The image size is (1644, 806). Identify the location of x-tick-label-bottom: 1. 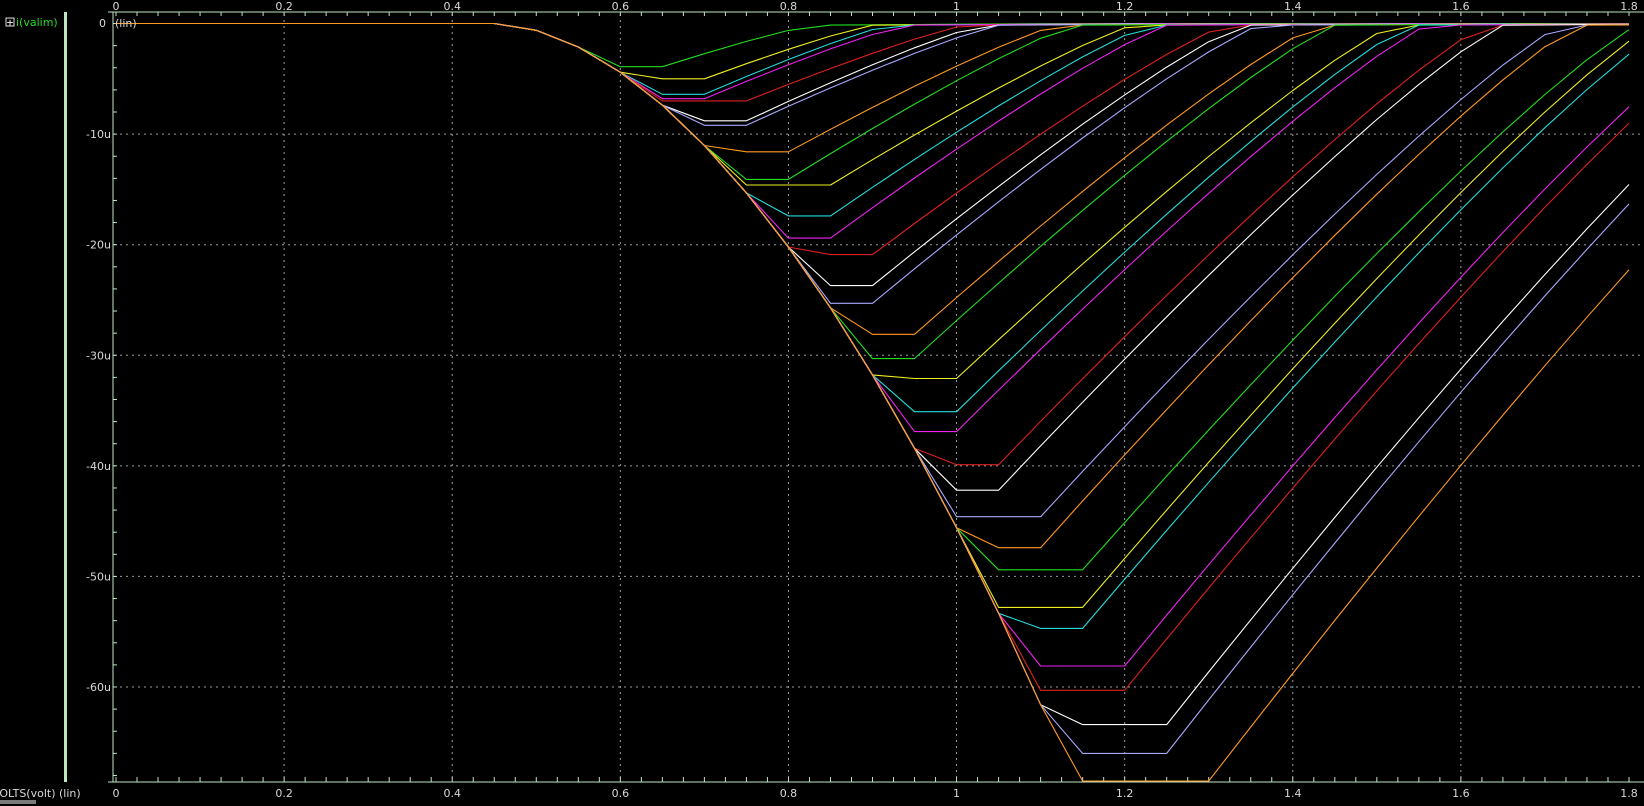
(956, 793).